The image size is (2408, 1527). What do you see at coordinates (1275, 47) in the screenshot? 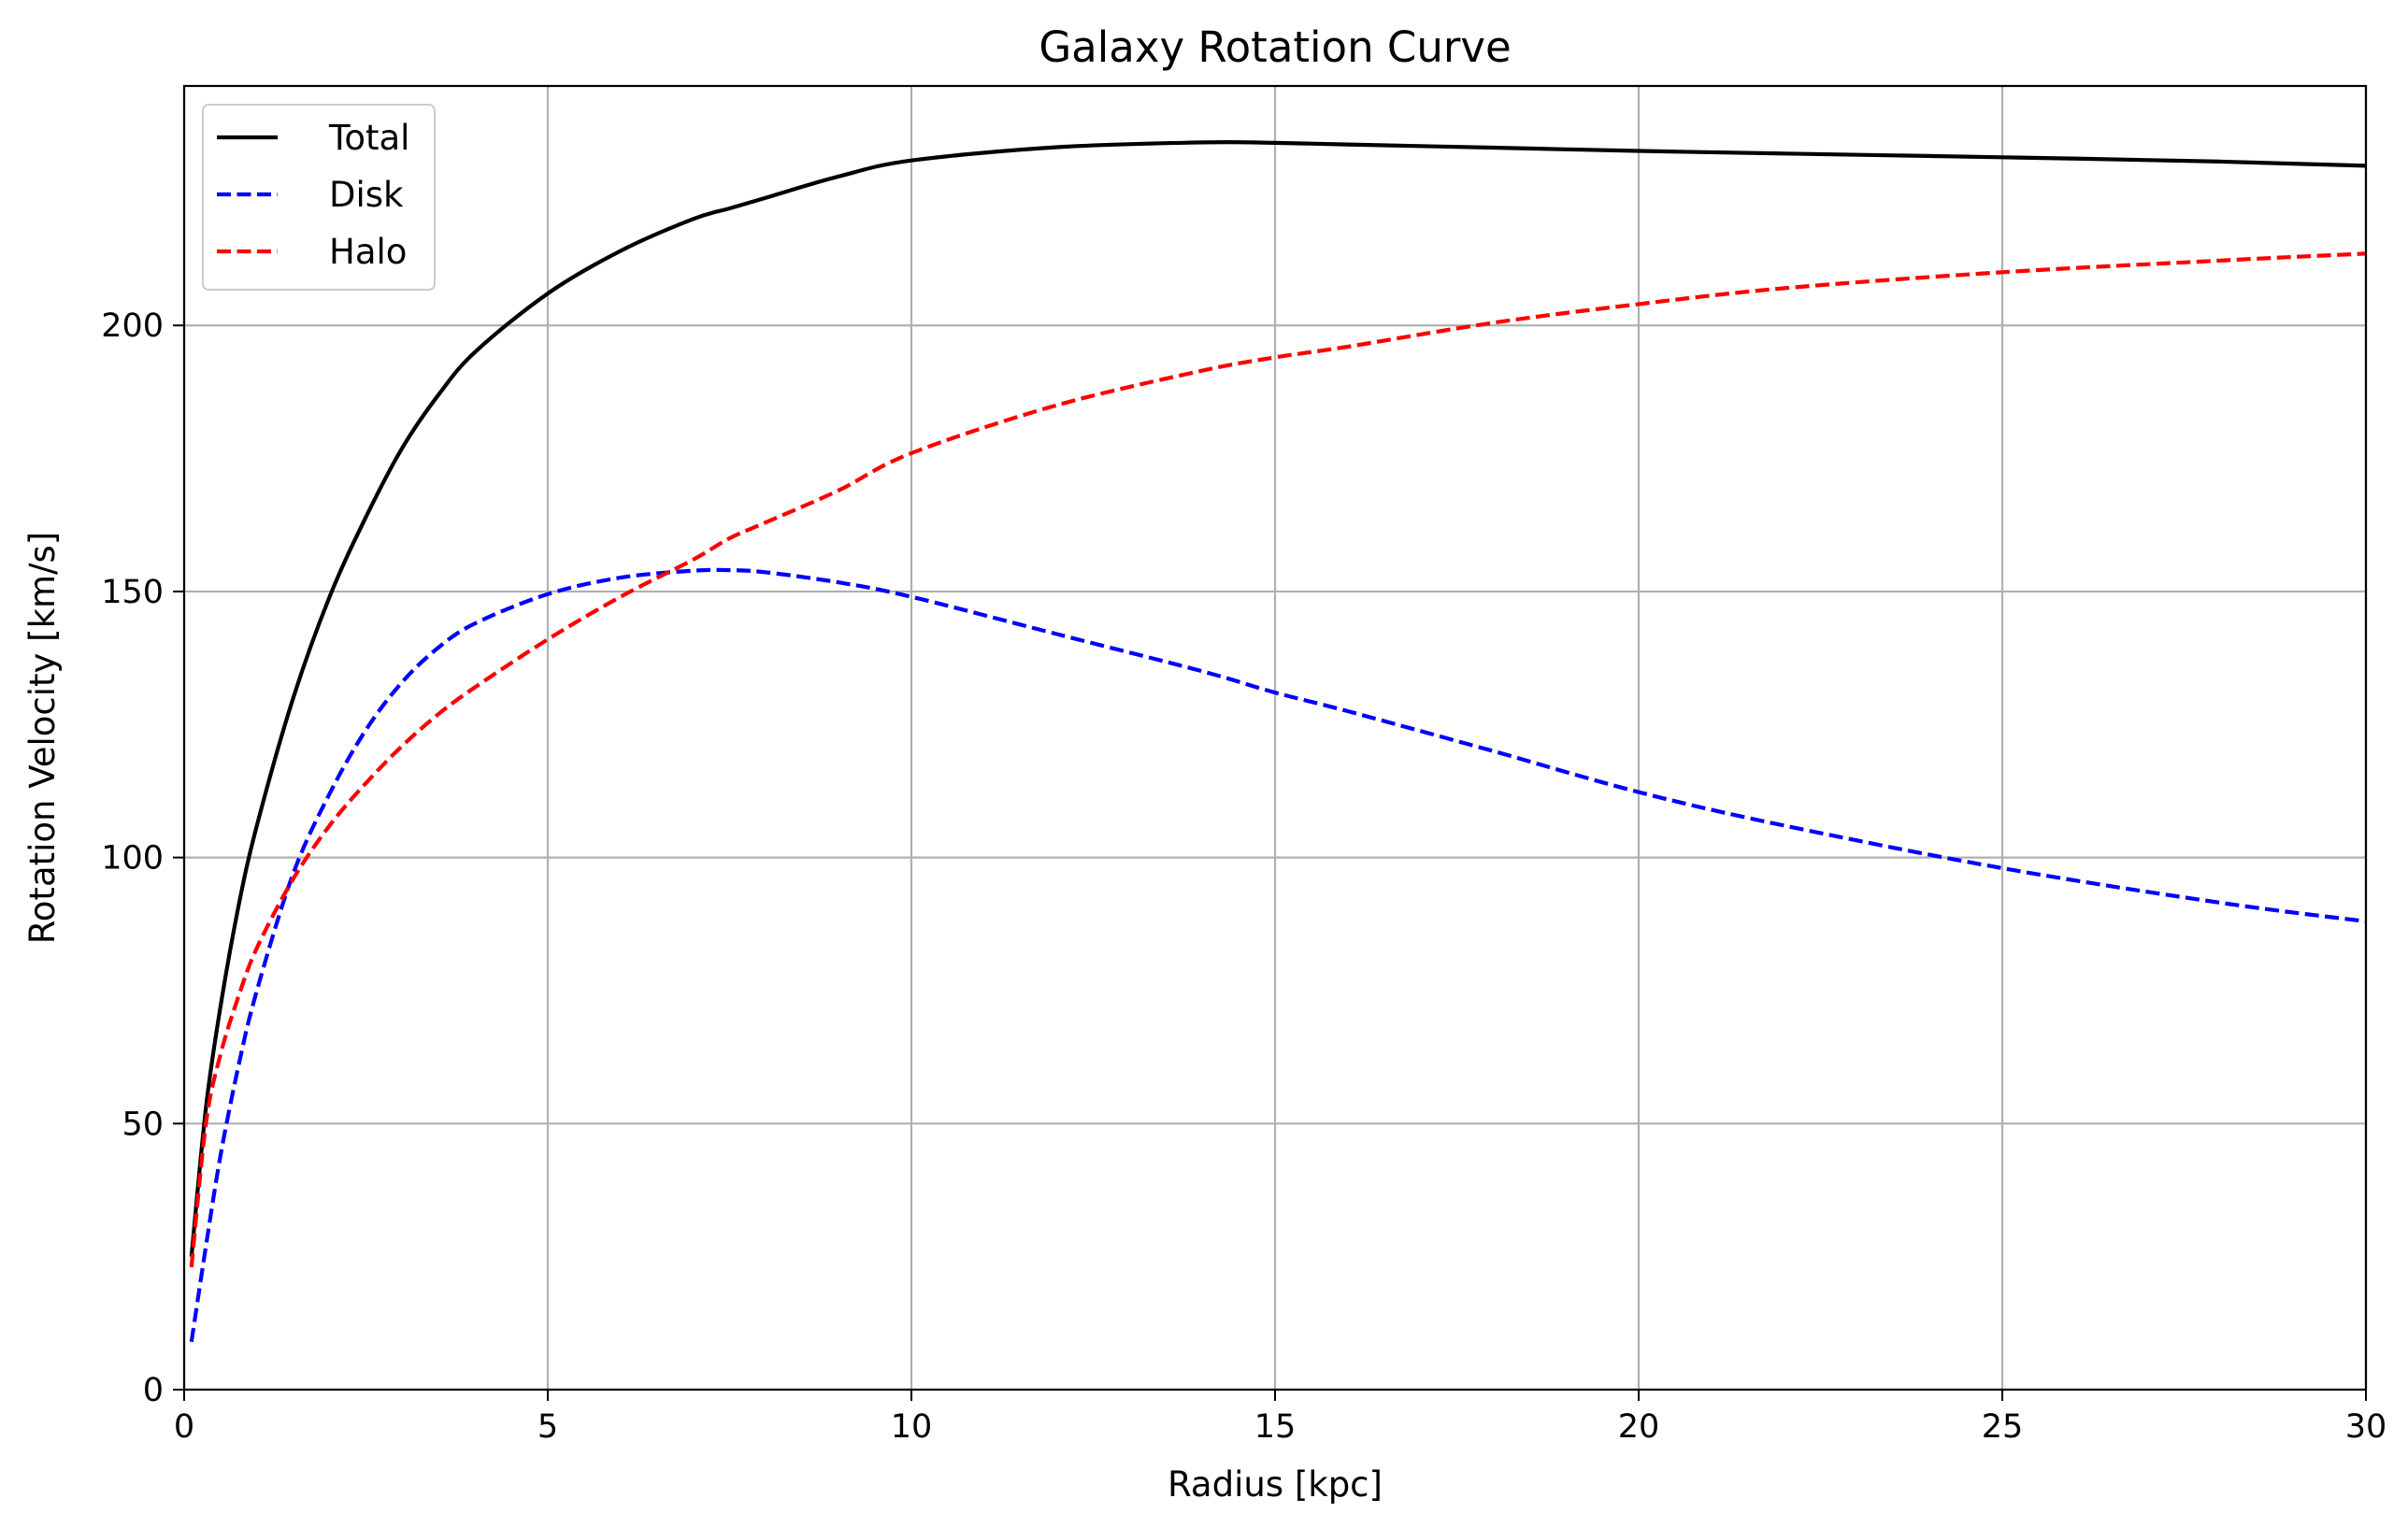
I see `chart-title: Galaxy Rotation Curve` at bounding box center [1275, 47].